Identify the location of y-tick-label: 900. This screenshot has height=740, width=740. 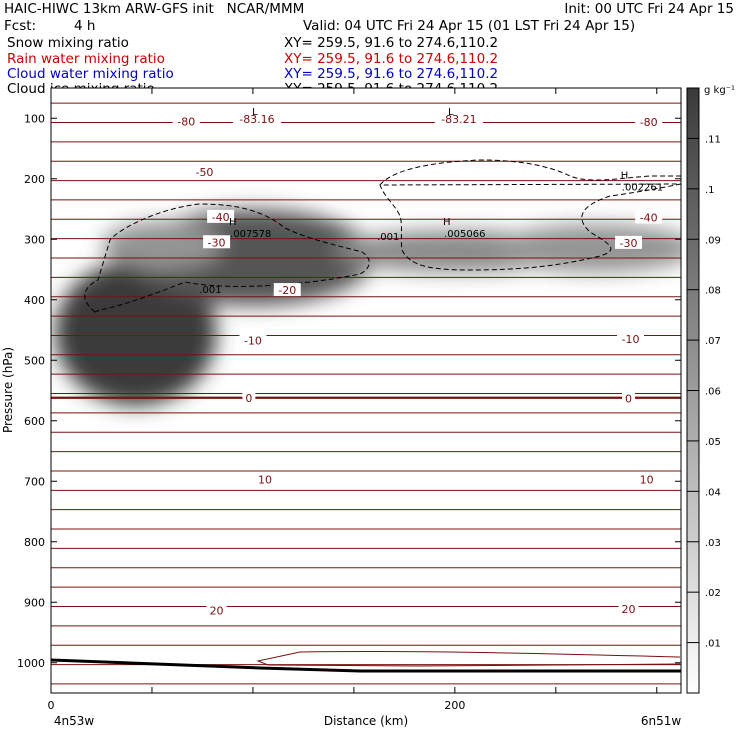
(34, 602).